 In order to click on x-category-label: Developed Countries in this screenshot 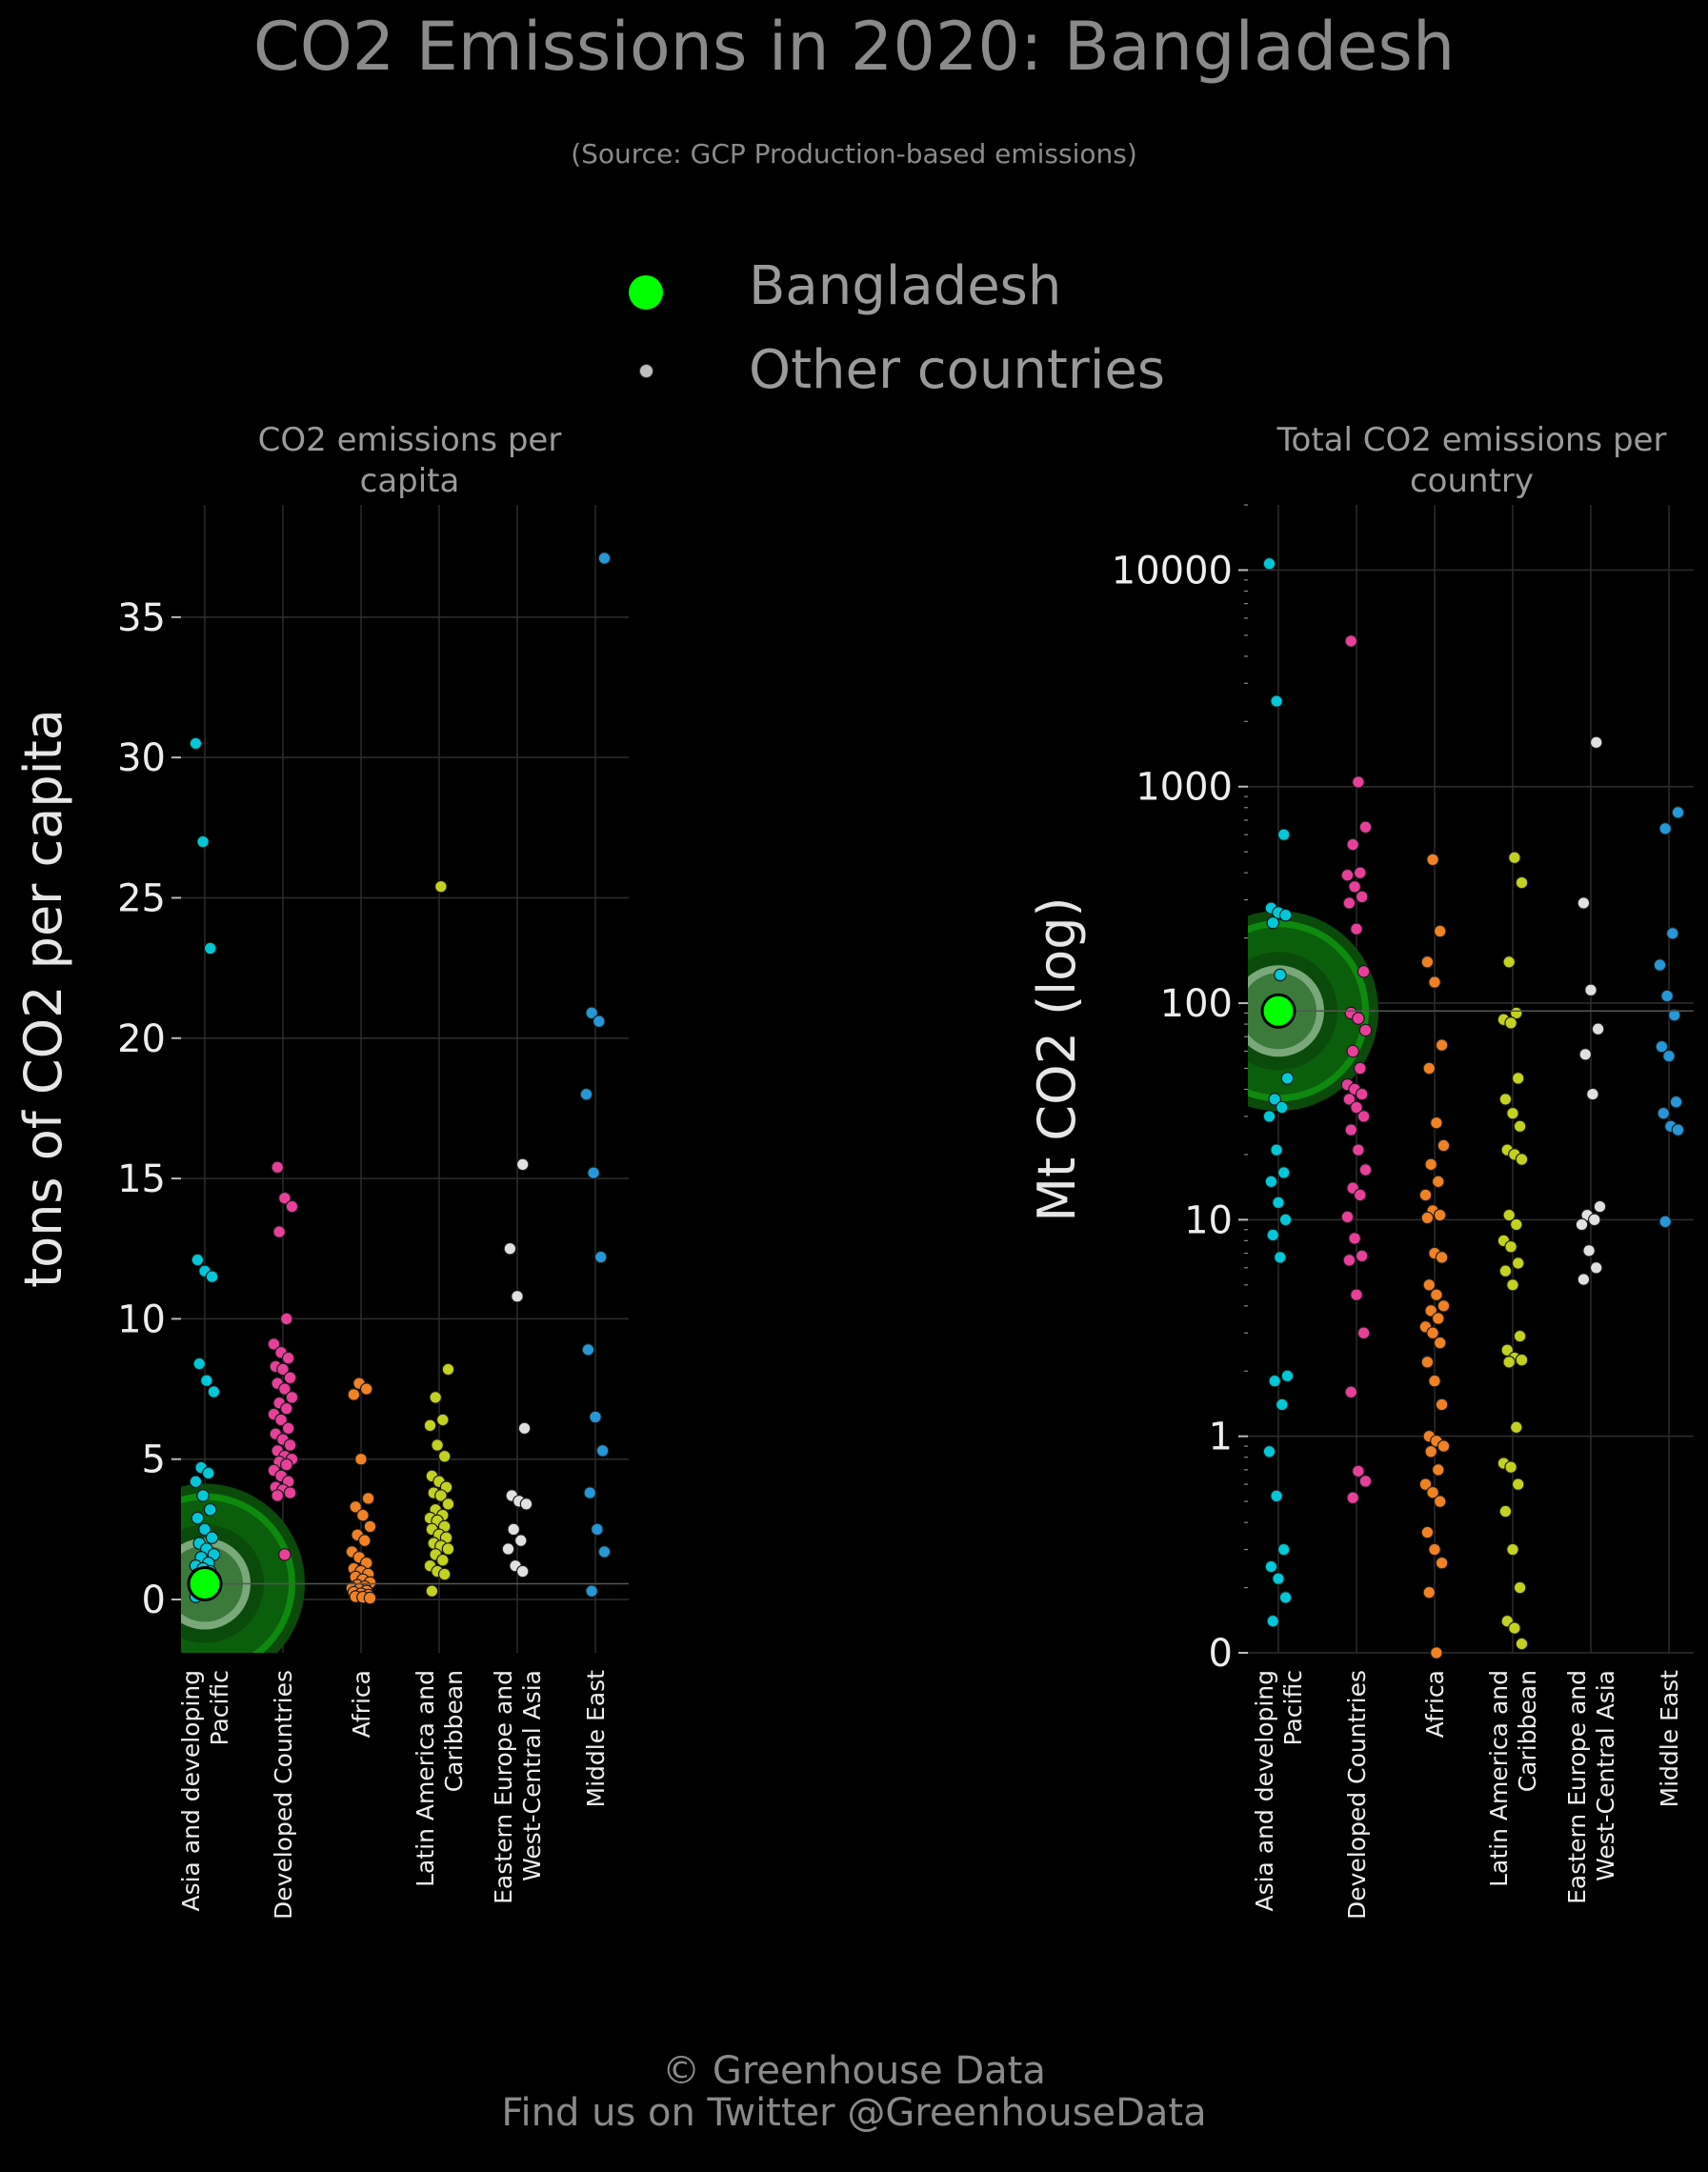, I will do `click(1357, 1795)`.